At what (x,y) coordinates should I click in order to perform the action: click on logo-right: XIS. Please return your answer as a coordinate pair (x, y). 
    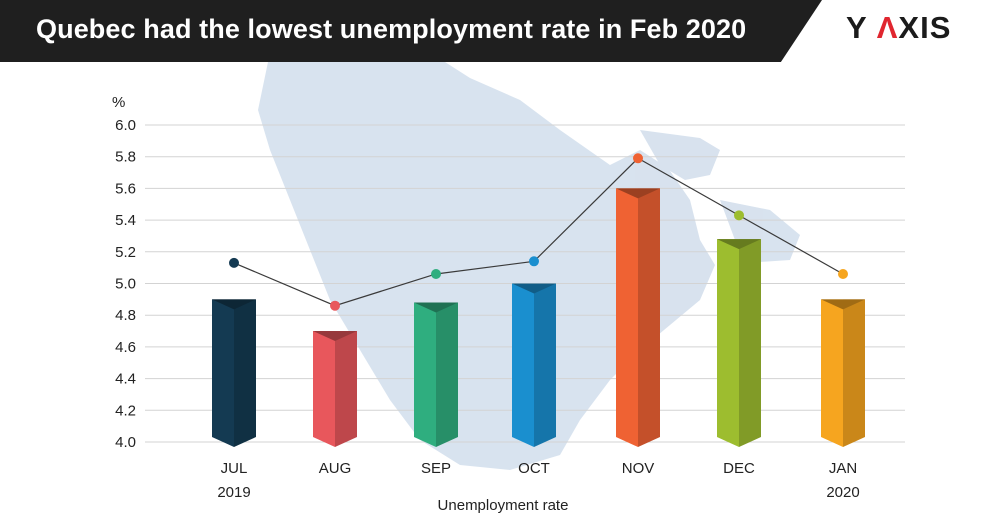
    Looking at the image, I should click on (925, 27).